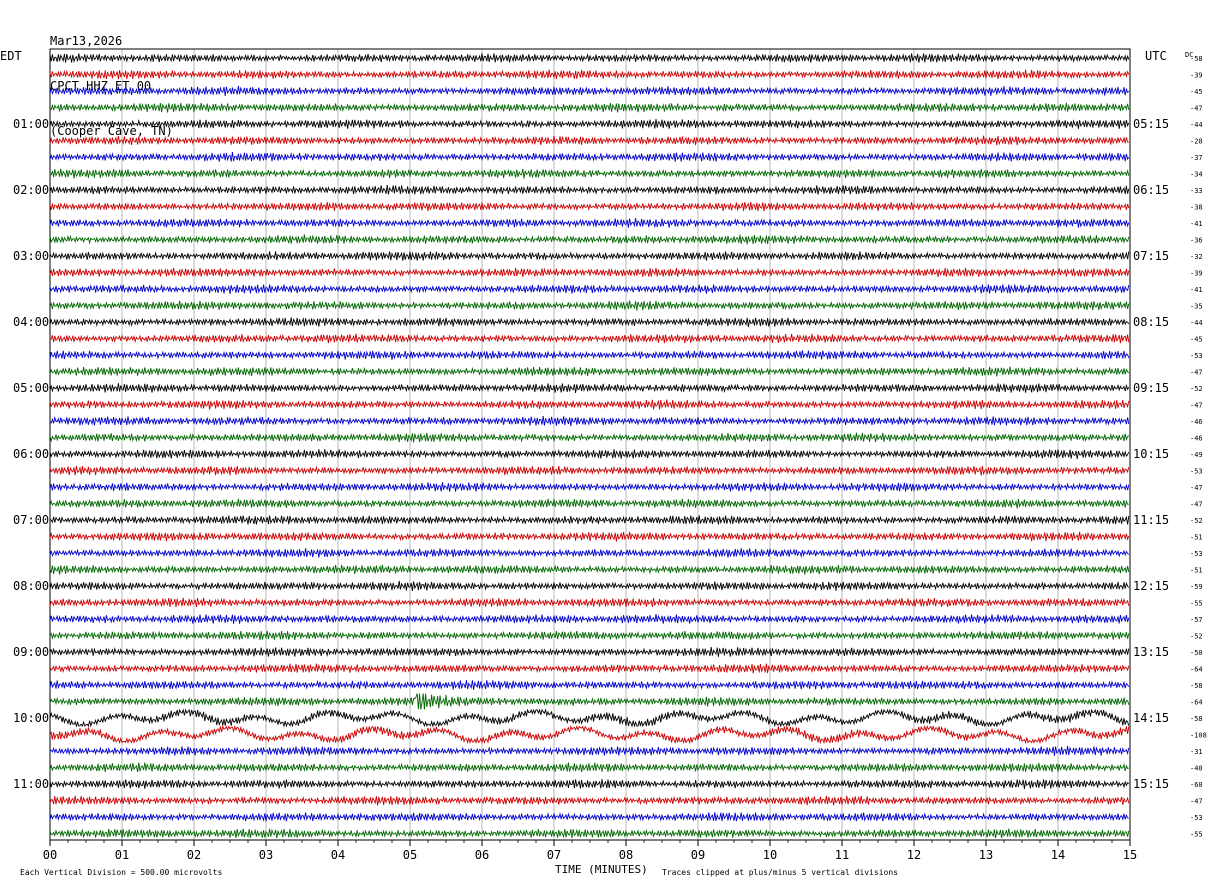 The image size is (1210, 886). What do you see at coordinates (31, 322) in the screenshot?
I see `left-hour-label: 04:00` at bounding box center [31, 322].